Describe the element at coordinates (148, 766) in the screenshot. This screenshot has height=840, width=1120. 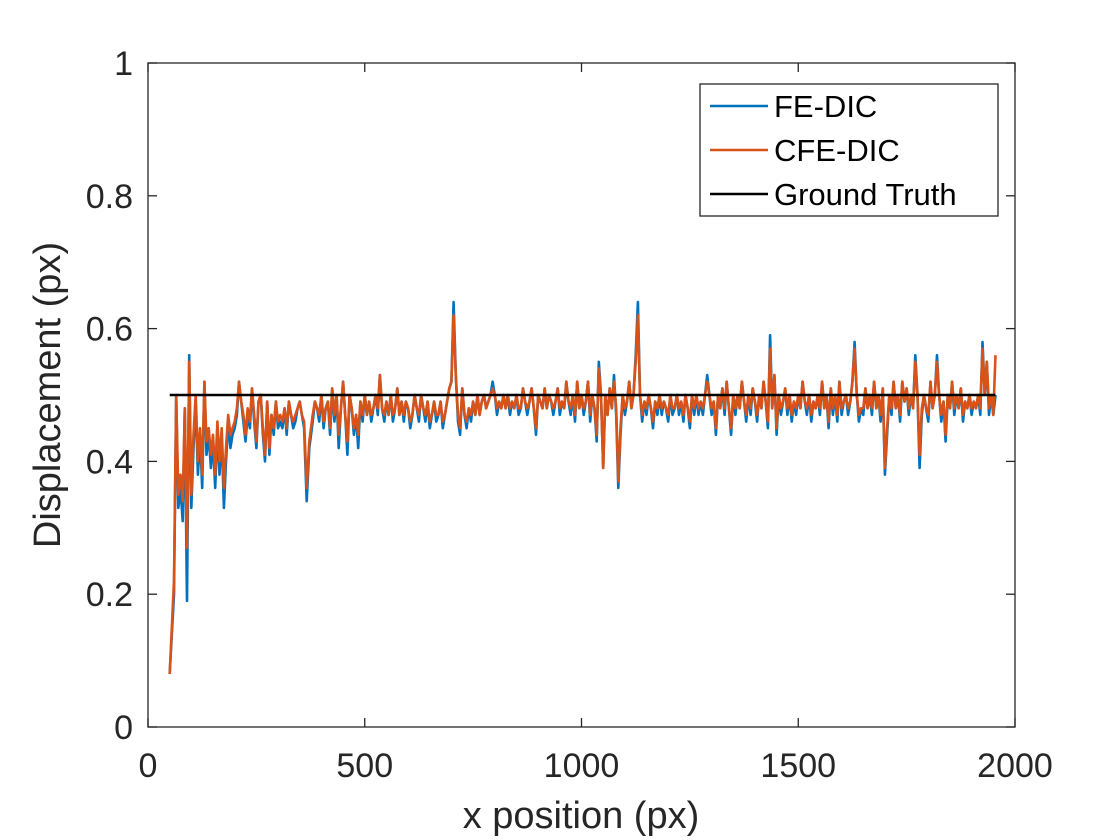
I see `x-tick-label: 0` at that location.